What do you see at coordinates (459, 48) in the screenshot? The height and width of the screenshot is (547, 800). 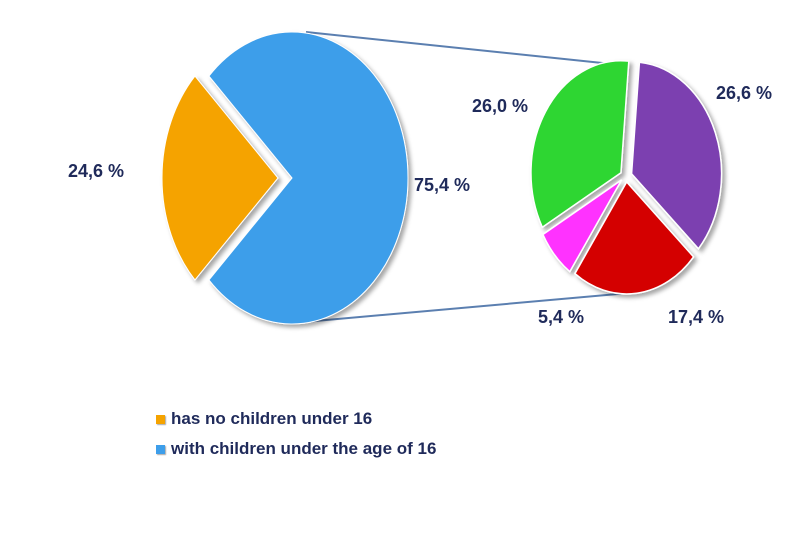 I see `connector-line-top` at bounding box center [459, 48].